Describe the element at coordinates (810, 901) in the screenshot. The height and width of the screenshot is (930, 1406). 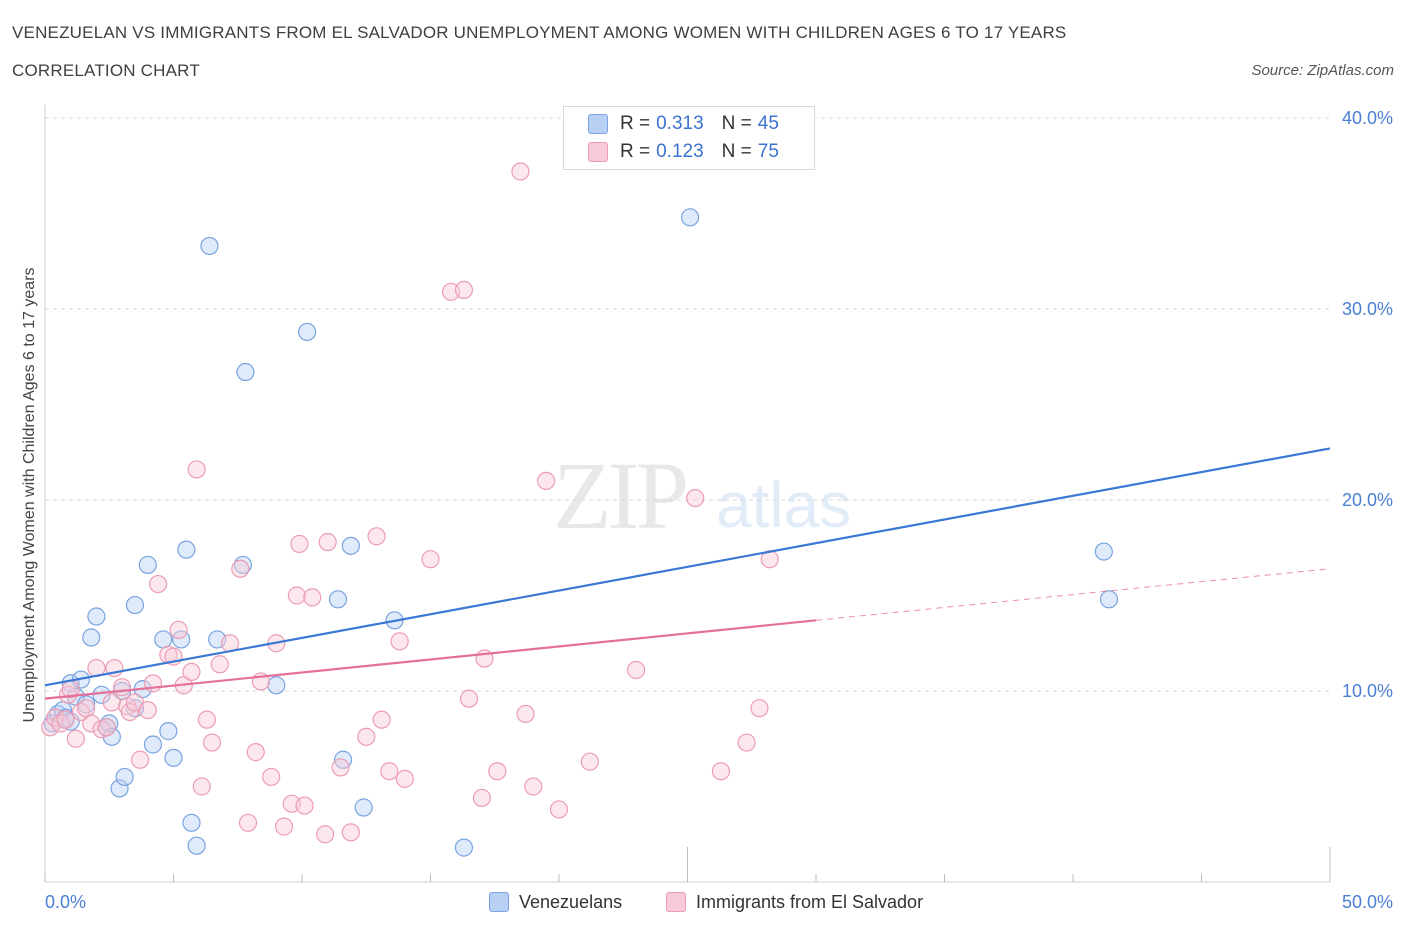
I see `el-salvador-legend-label: Immigrants from El Salvador` at that location.